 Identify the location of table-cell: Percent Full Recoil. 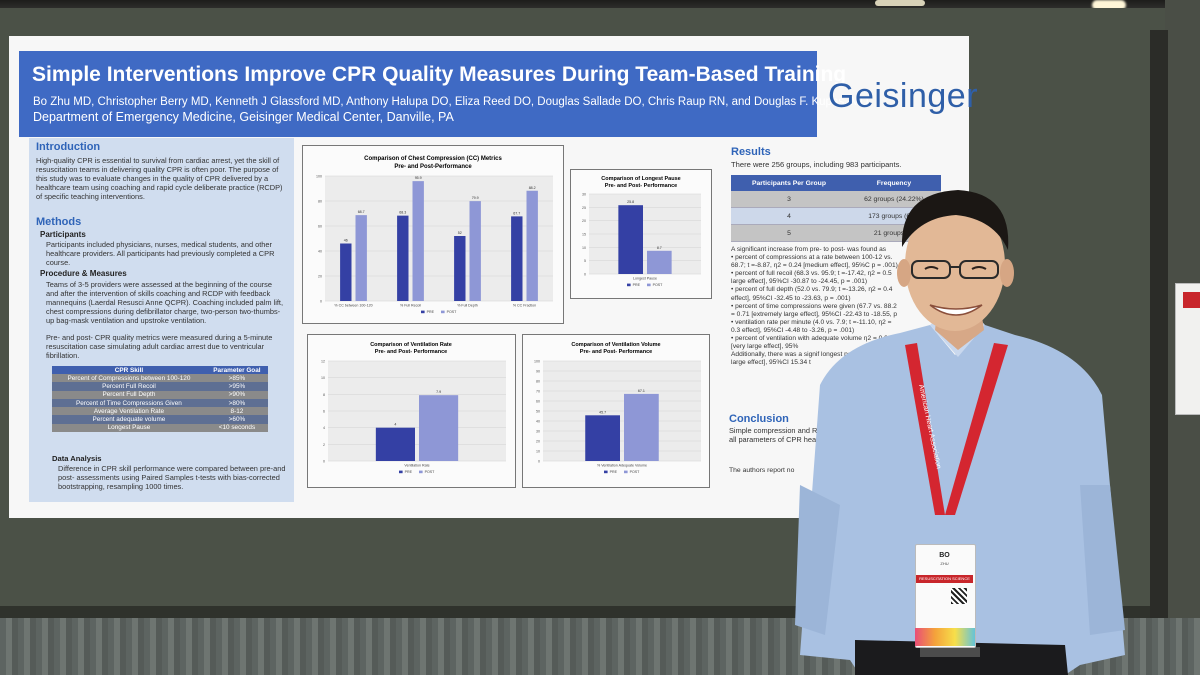
(129, 386).